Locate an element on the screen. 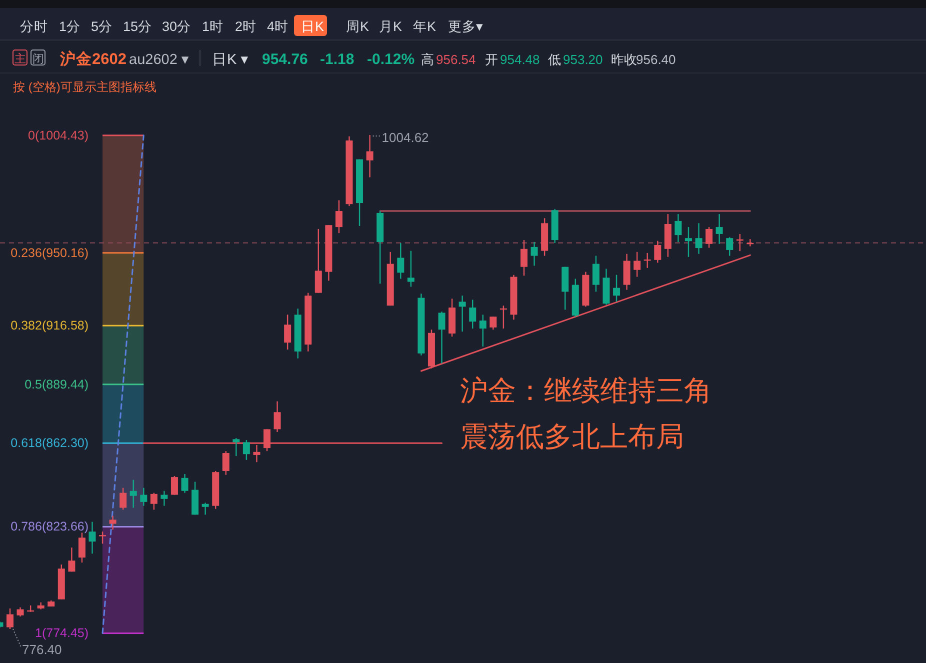  text: 954.48 is located at coordinates (520, 59).